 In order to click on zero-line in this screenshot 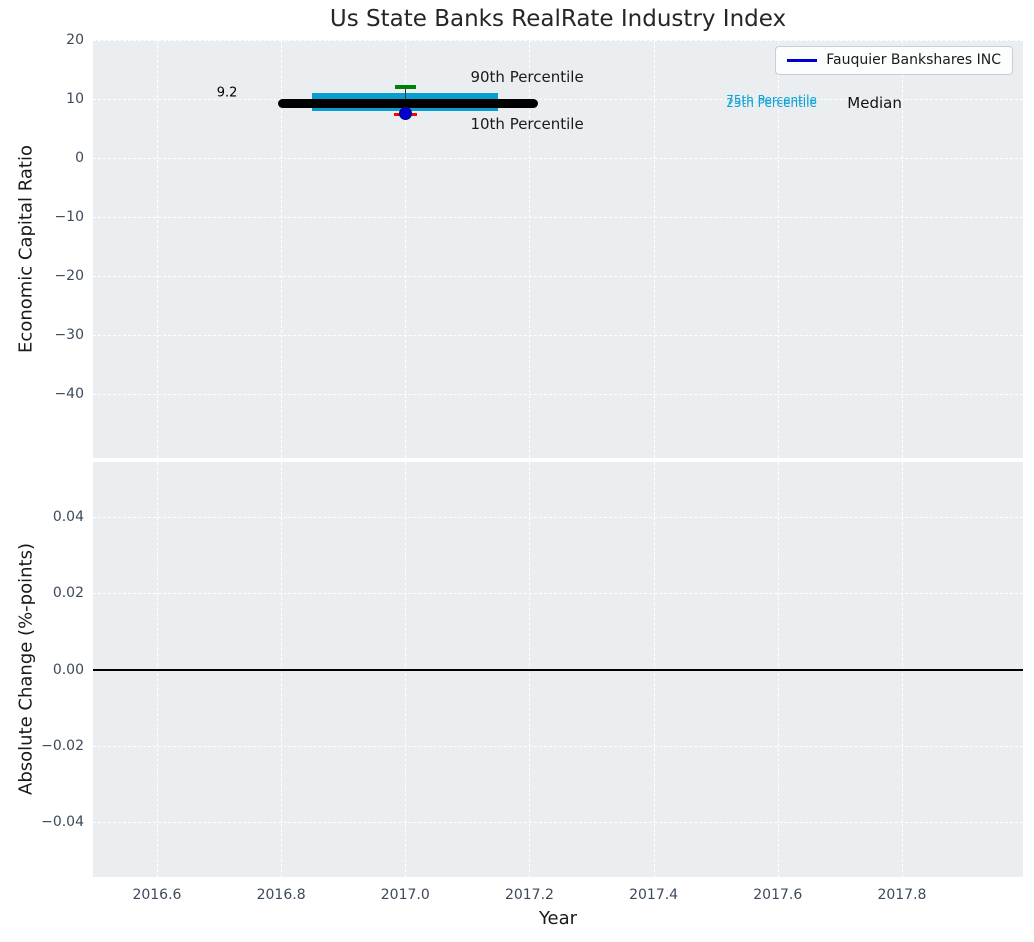, I will do `click(558, 669)`.